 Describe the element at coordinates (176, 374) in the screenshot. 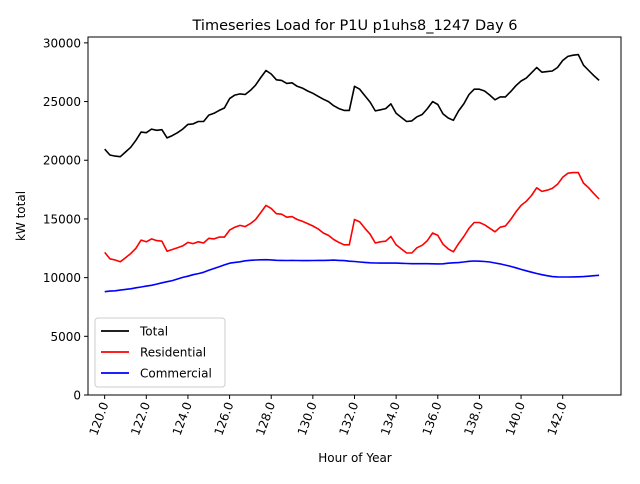

I see `legend-label-commercial: Commercial` at that location.